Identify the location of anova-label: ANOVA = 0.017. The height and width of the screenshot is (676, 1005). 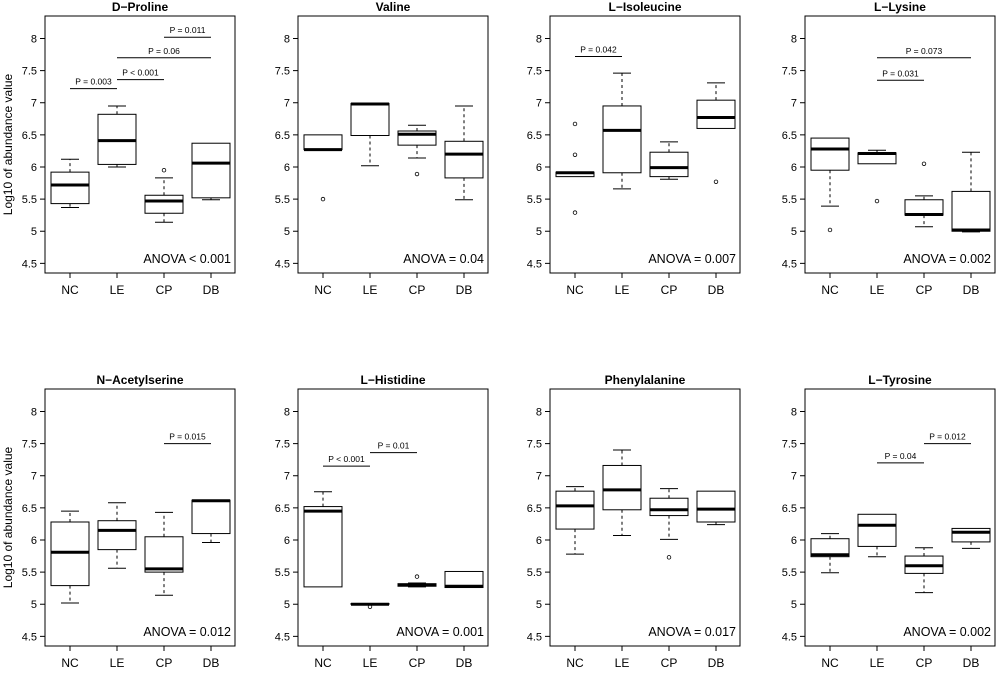
(692, 632).